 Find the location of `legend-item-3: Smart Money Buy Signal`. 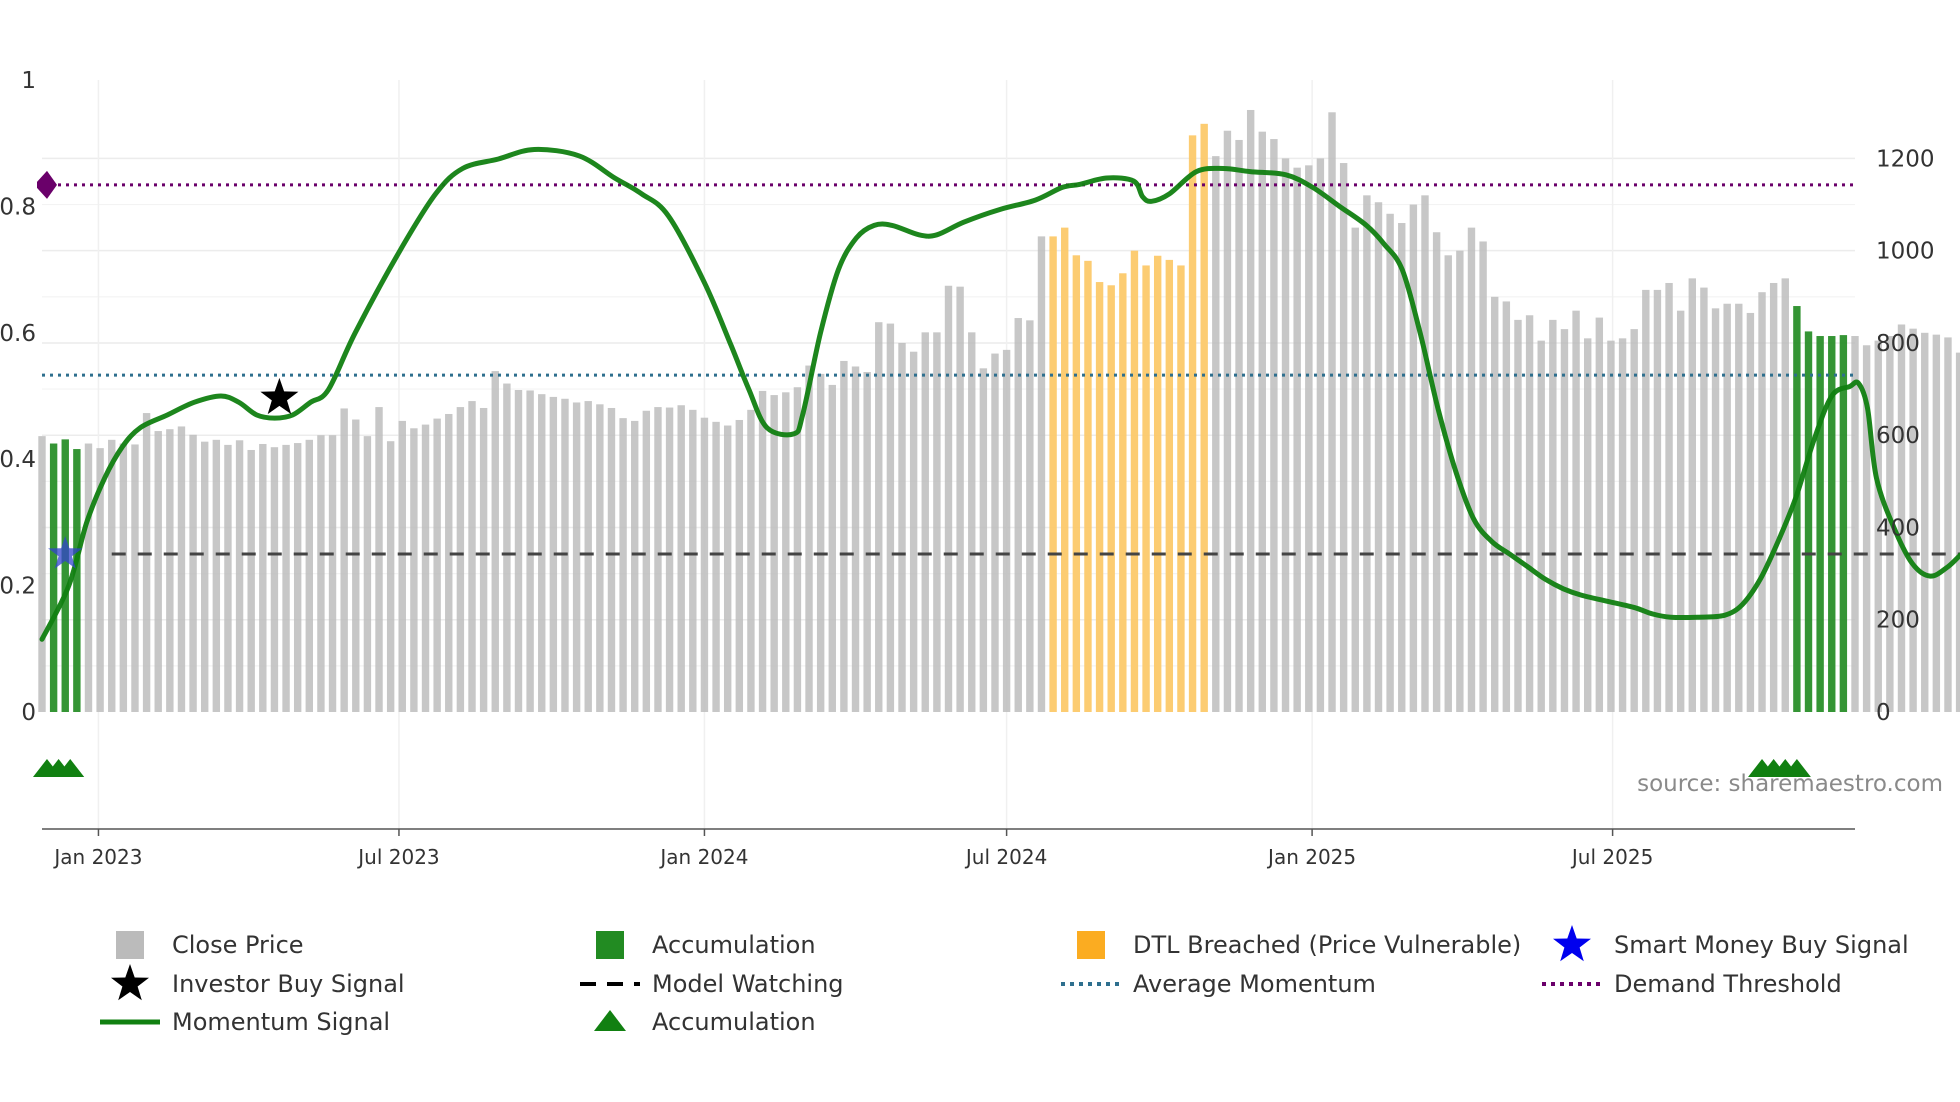

legend-item-3: Smart Money Buy Signal is located at coordinates (1731, 943).